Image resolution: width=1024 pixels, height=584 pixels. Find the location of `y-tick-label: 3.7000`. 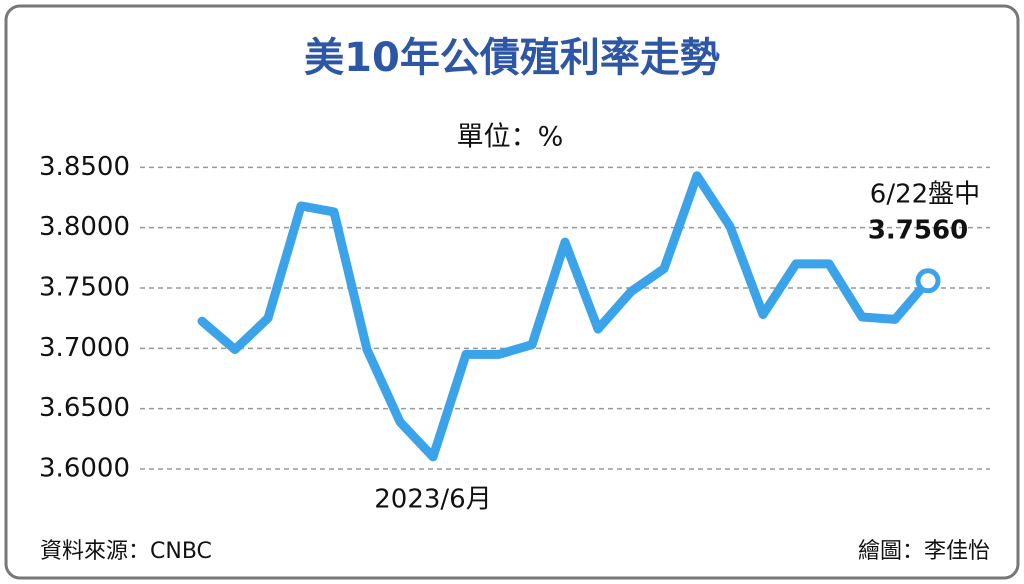

y-tick-label: 3.7000 is located at coordinates (84, 348).